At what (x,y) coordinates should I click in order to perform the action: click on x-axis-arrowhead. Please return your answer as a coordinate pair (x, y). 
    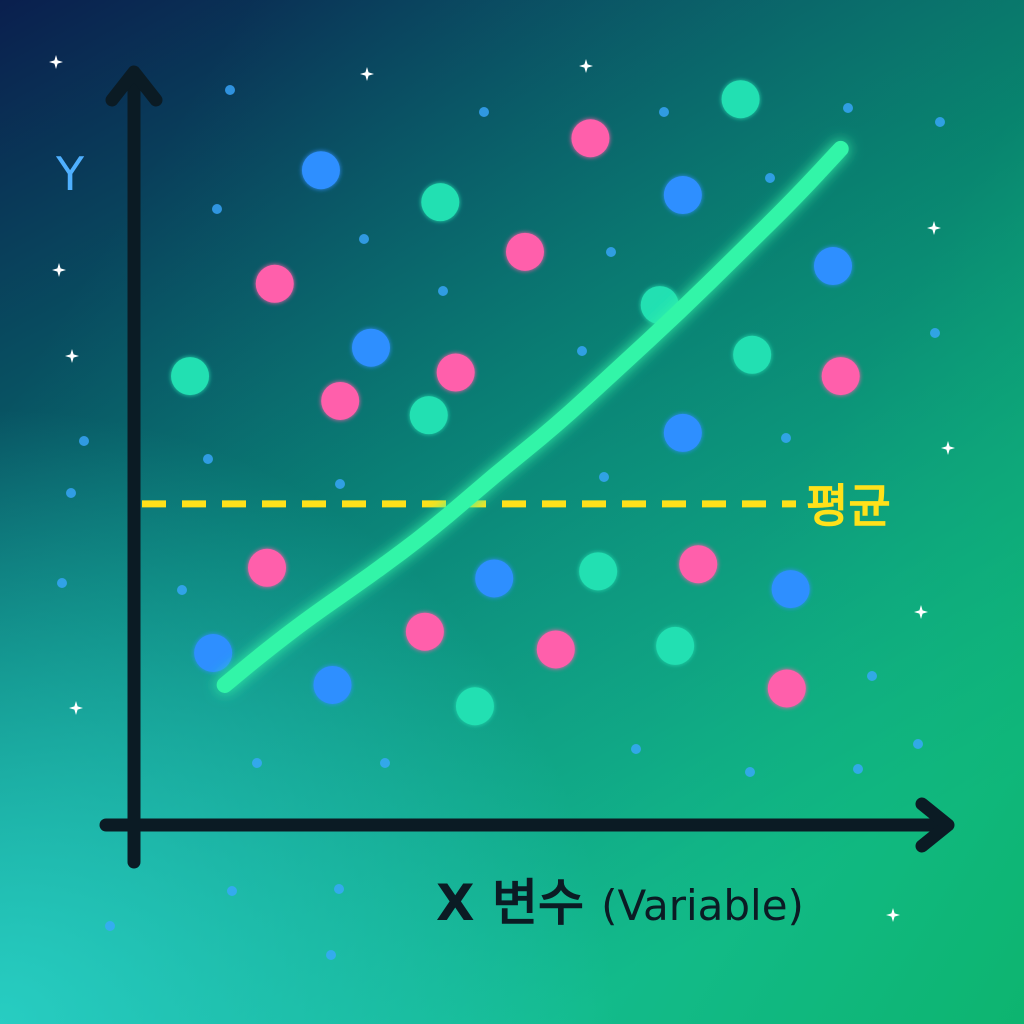
    Looking at the image, I should click on (935, 825).